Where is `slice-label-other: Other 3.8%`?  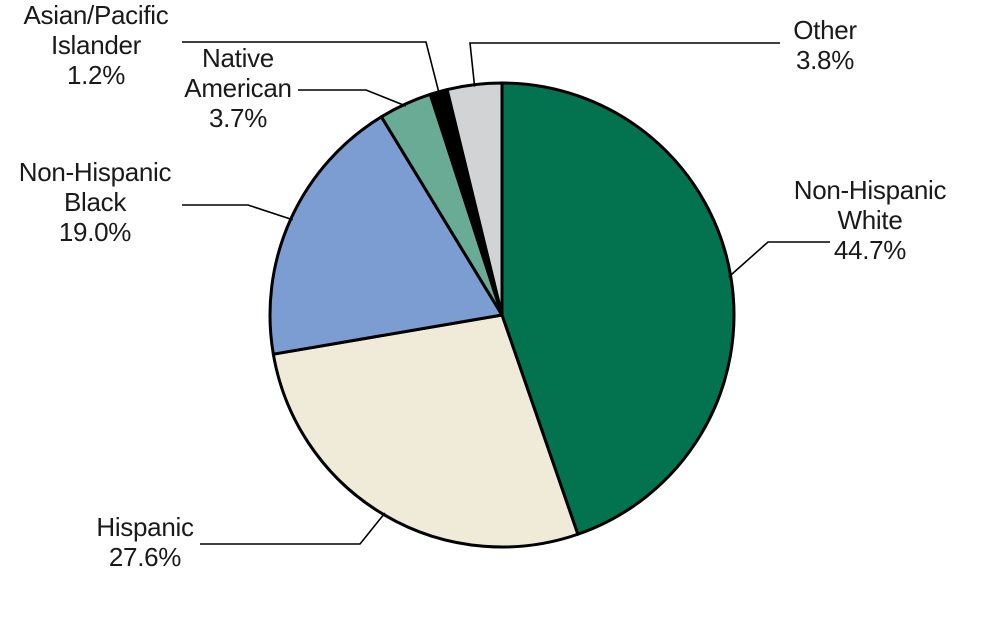 slice-label-other: Other 3.8% is located at coordinates (825, 45).